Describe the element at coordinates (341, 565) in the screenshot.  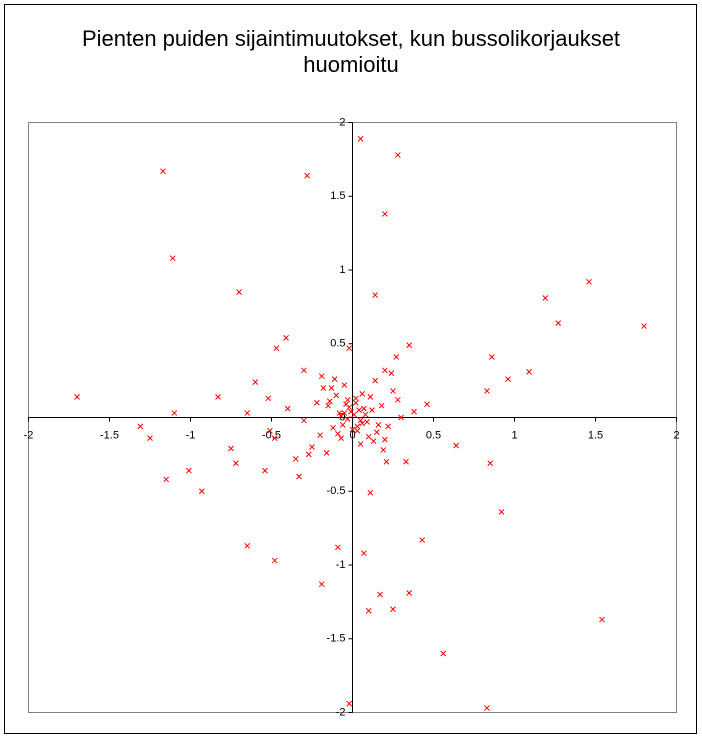
I see `y-tick-label: -1` at that location.